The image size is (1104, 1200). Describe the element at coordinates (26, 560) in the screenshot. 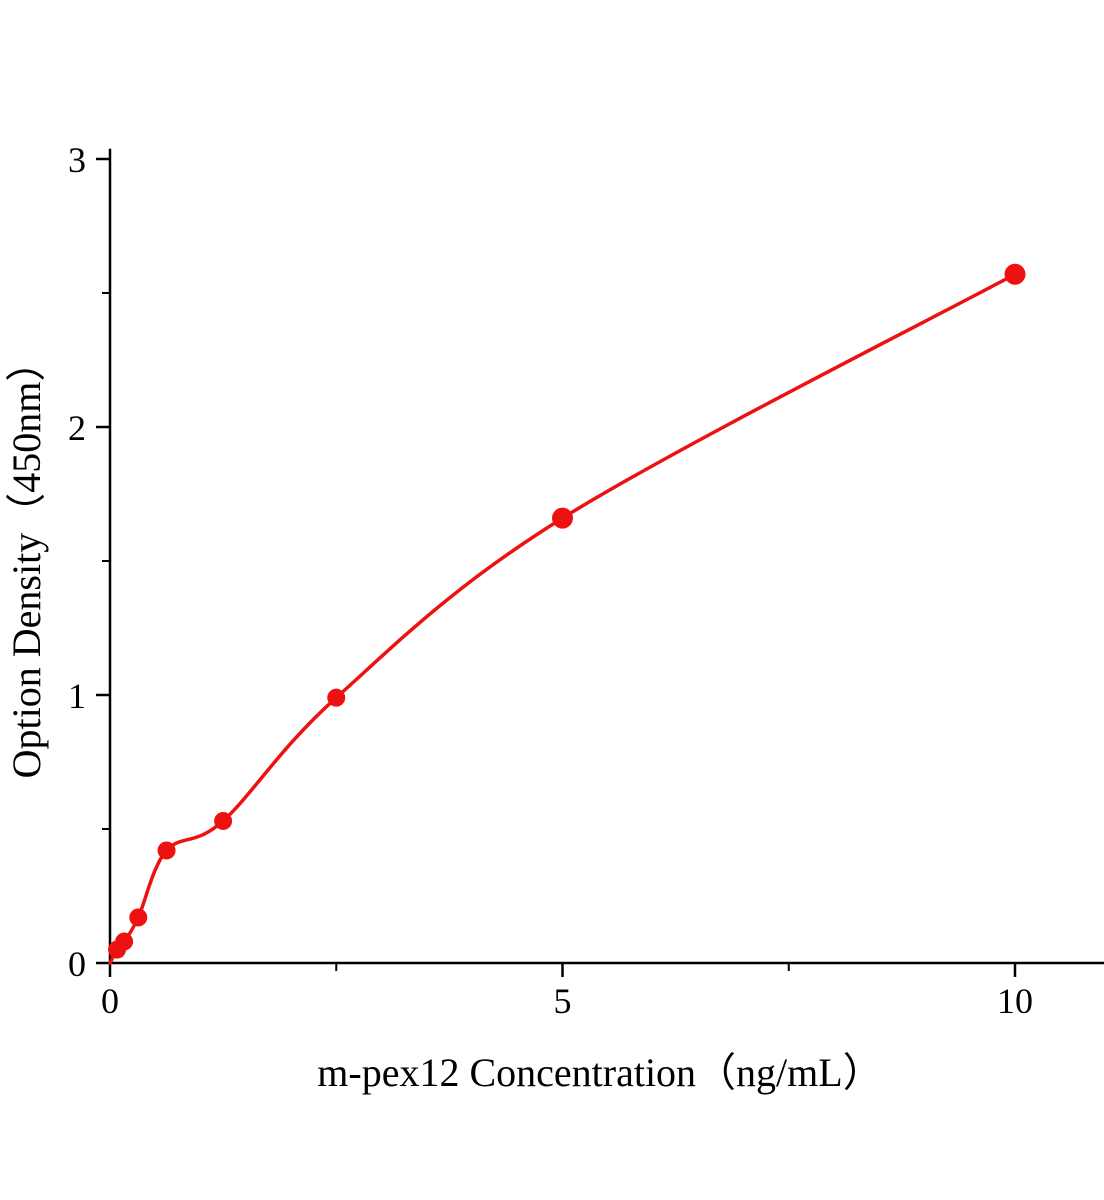

I see `y-axis-title: Option Density（450nm）` at that location.